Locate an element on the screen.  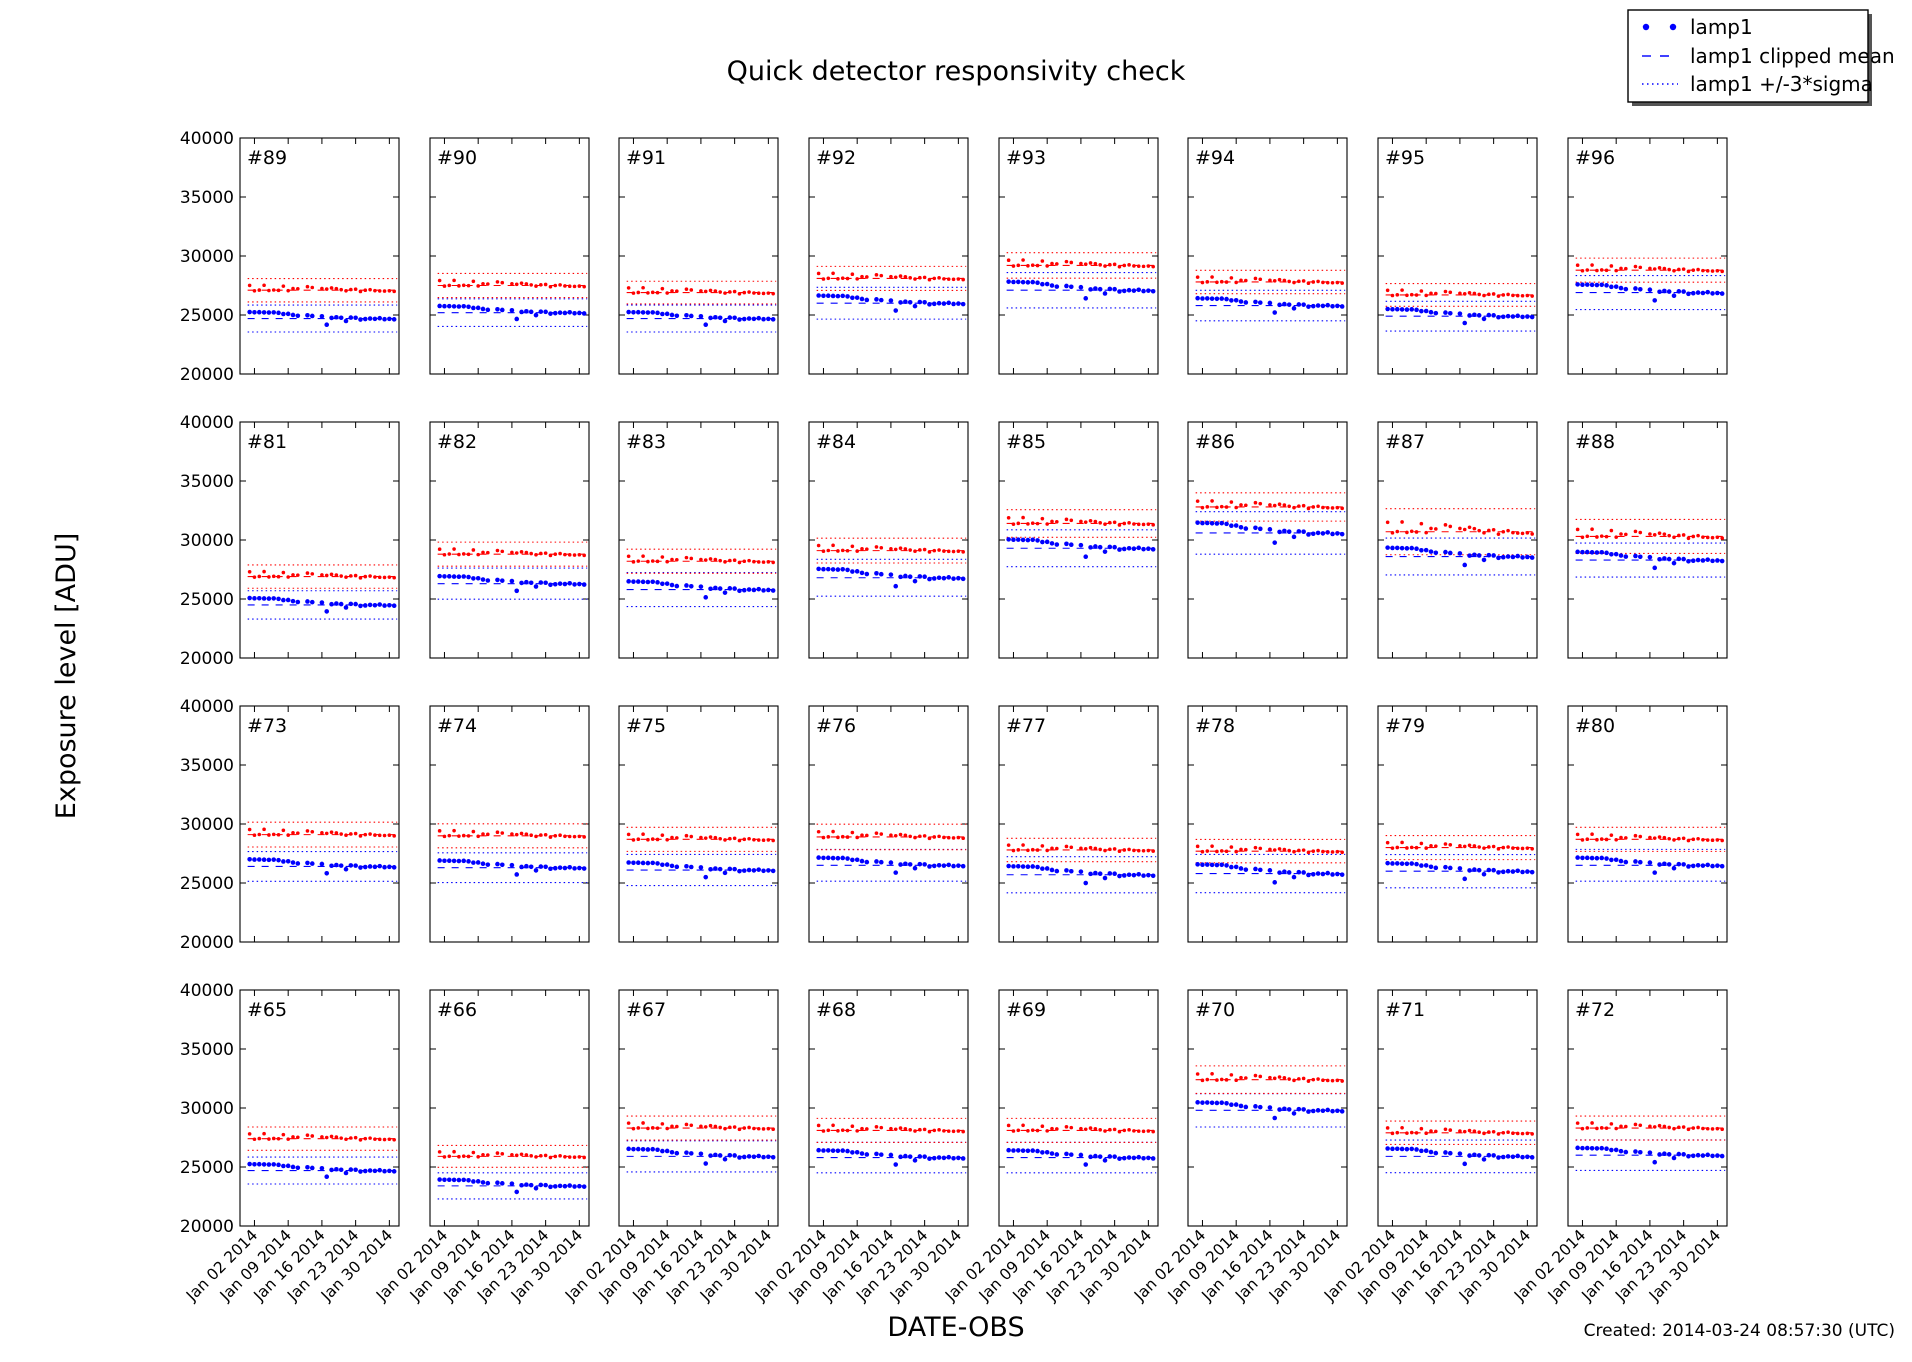
subplot-panel: #80 is located at coordinates (1647, 824).